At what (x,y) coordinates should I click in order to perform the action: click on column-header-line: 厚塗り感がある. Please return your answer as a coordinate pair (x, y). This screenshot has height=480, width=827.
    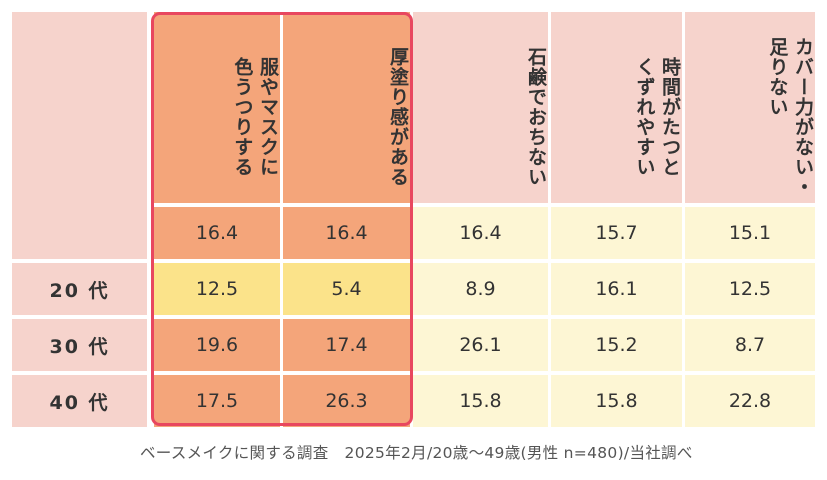
    Looking at the image, I should click on (398, 116).